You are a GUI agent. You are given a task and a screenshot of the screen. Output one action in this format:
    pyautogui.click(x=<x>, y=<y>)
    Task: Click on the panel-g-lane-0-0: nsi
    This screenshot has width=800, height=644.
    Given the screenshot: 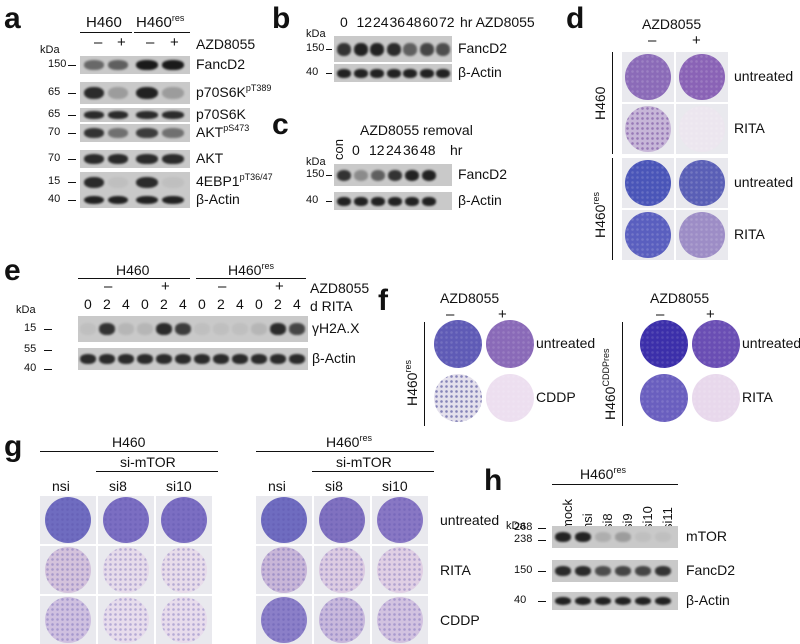 What is the action you would take?
    pyautogui.click(x=61, y=486)
    